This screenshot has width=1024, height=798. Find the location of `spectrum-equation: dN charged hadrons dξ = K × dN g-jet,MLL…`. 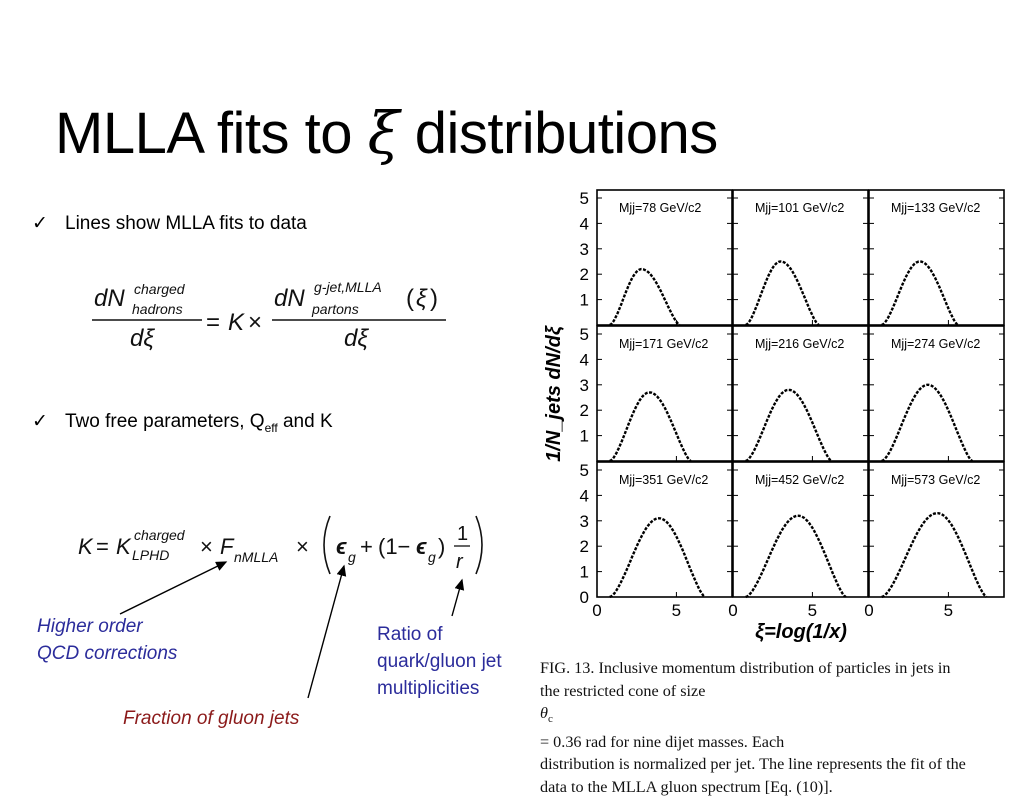

spectrum-equation: dN charged hadrons dξ = K × dN g-jet,MLL… is located at coordinates (270, 314).